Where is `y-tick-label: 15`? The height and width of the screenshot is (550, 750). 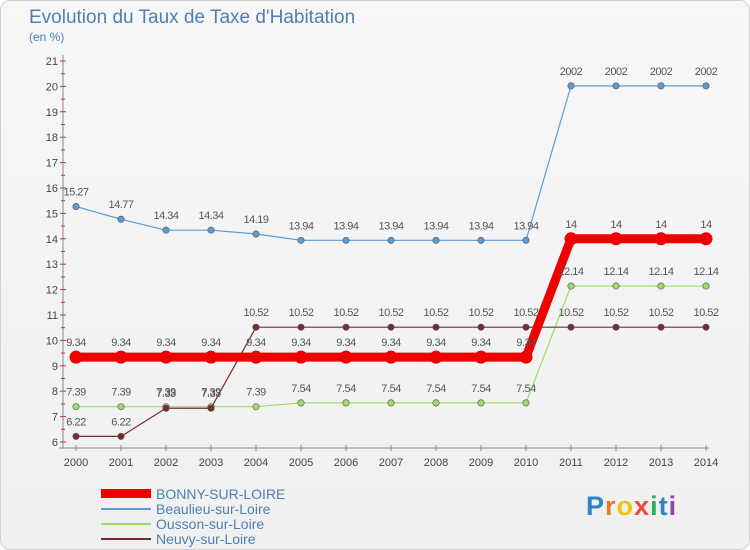
y-tick-label: 15 is located at coordinates (52, 214).